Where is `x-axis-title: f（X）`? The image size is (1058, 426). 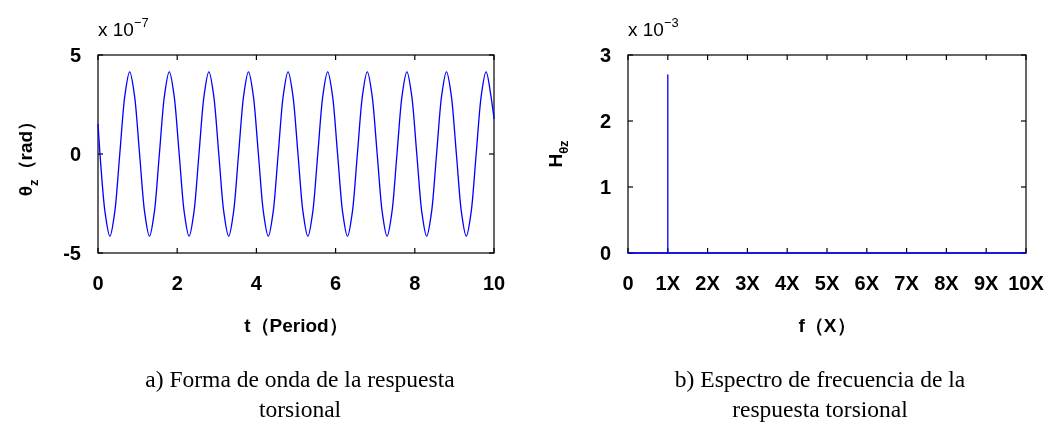 x-axis-title: f（X） is located at coordinates (827, 325).